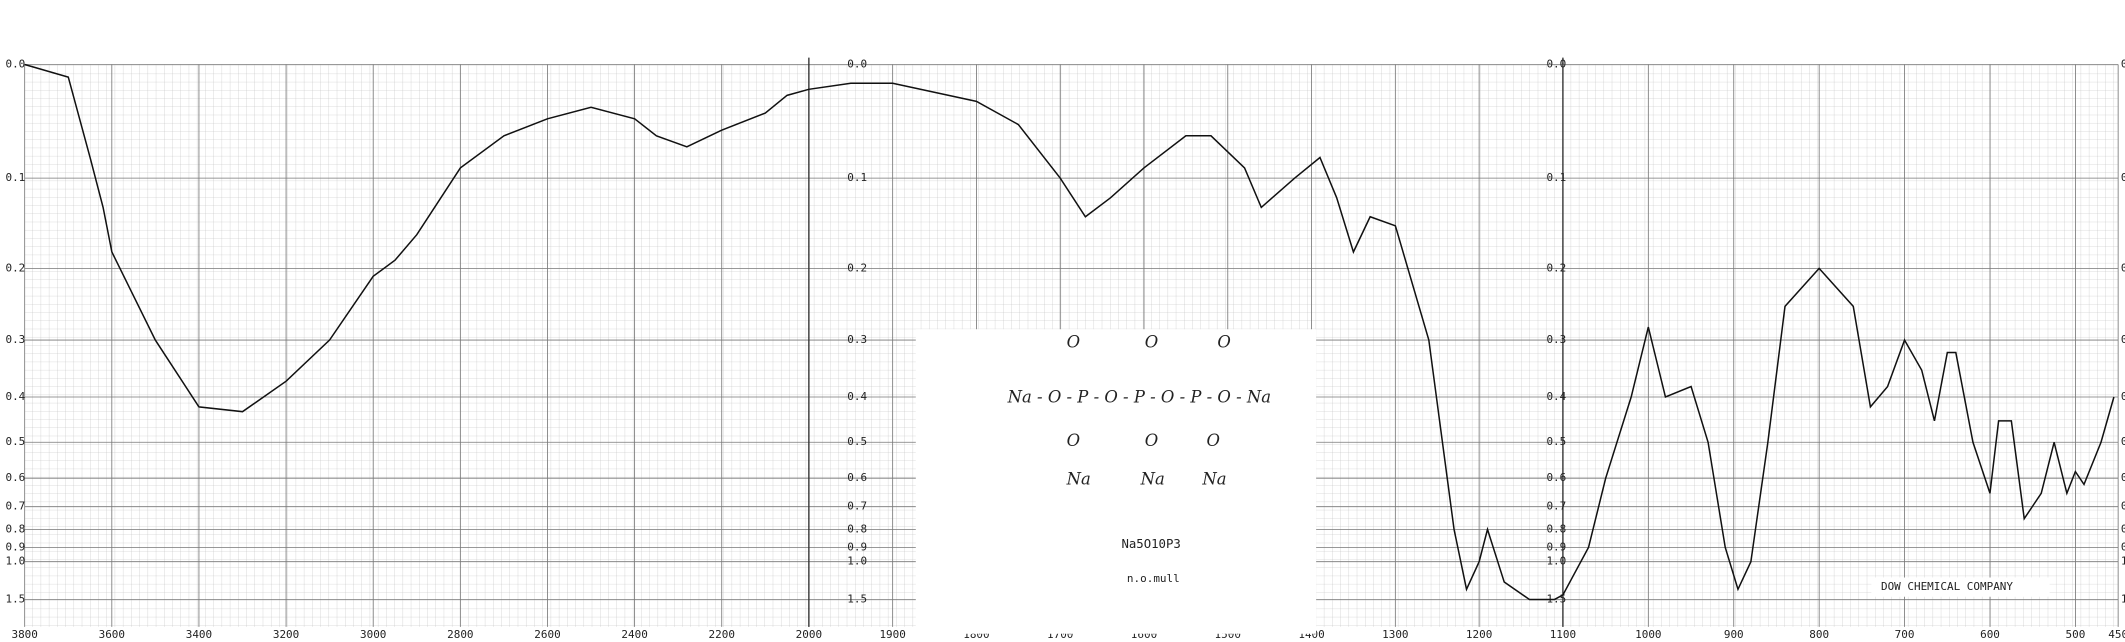 The width and height of the screenshot is (2125, 642). I want to click on x-tick-label: 1900, so click(892, 634).